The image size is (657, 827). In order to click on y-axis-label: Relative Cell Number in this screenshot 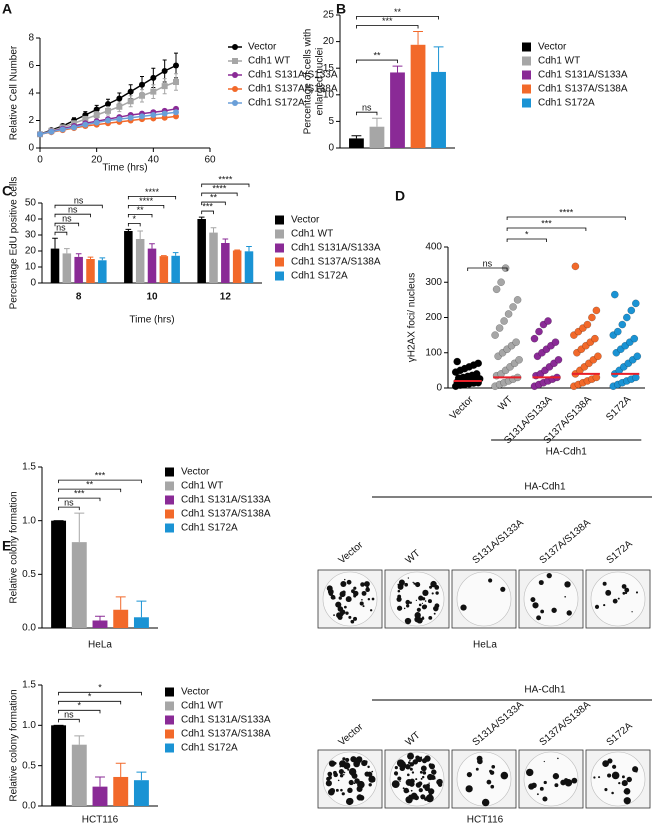, I will do `click(14, 92)`.